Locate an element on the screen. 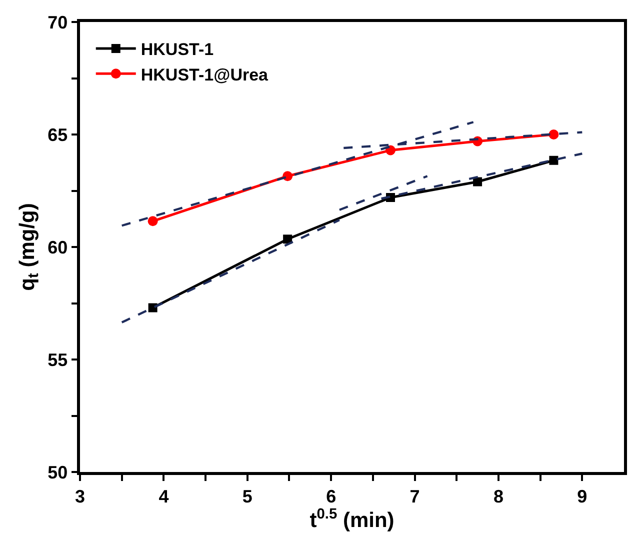 The width and height of the screenshot is (633, 542). y-tick-label: 60 is located at coordinates (58, 247).